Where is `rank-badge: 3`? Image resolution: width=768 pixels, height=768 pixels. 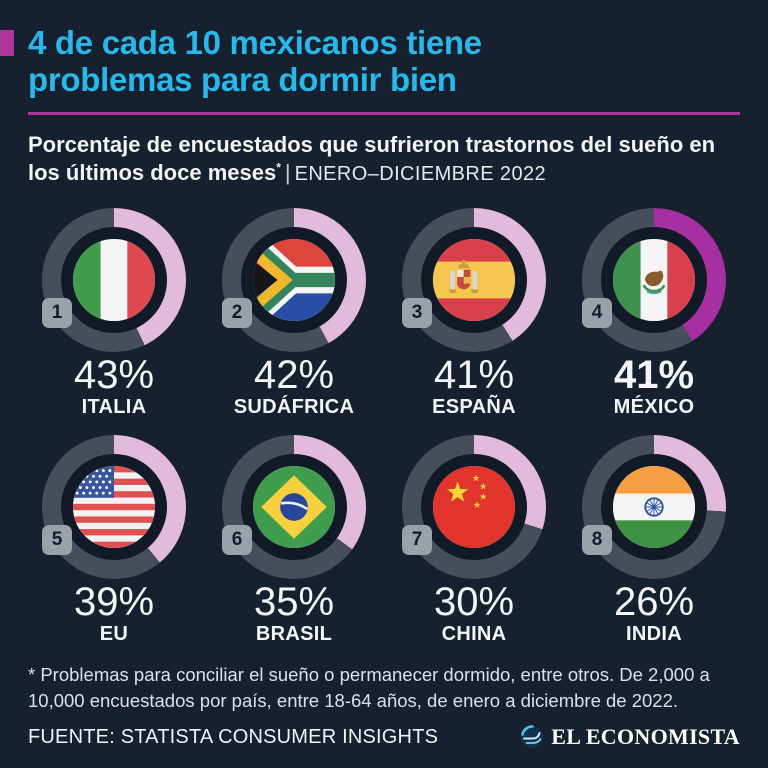
rank-badge: 3 is located at coordinates (417, 312).